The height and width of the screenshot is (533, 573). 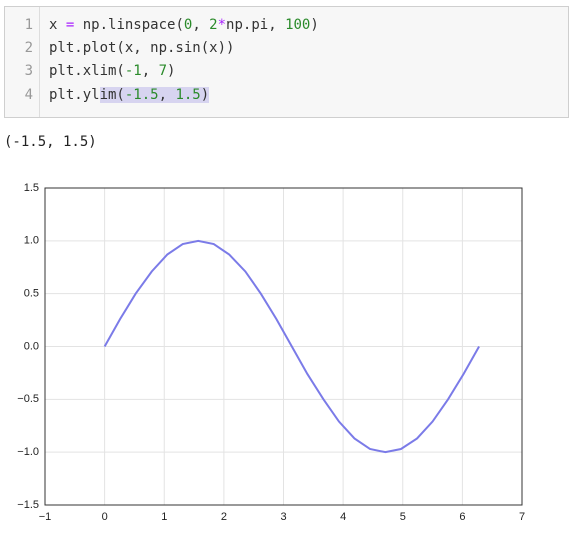 I want to click on y-tick-label: 1.5, so click(x=31, y=188).